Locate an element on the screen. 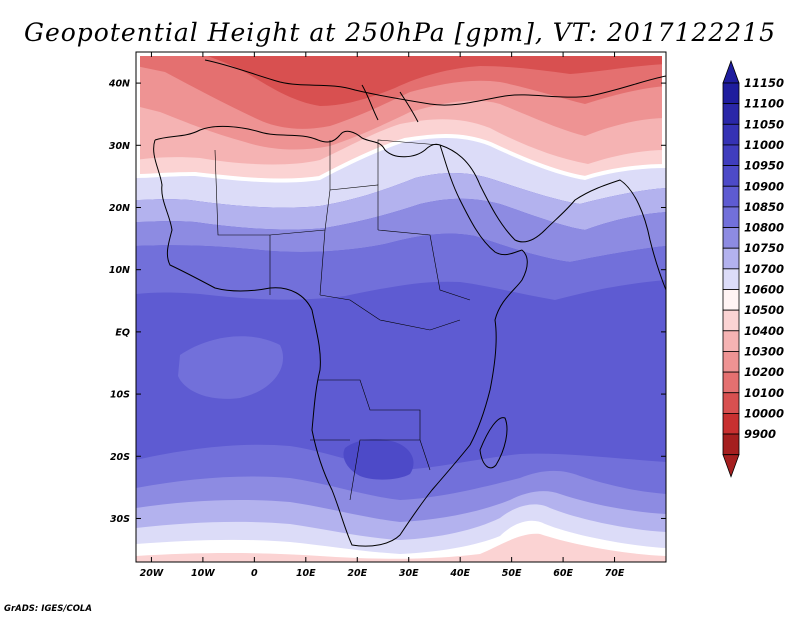  lon-label: 10W is located at coordinates (203, 573).